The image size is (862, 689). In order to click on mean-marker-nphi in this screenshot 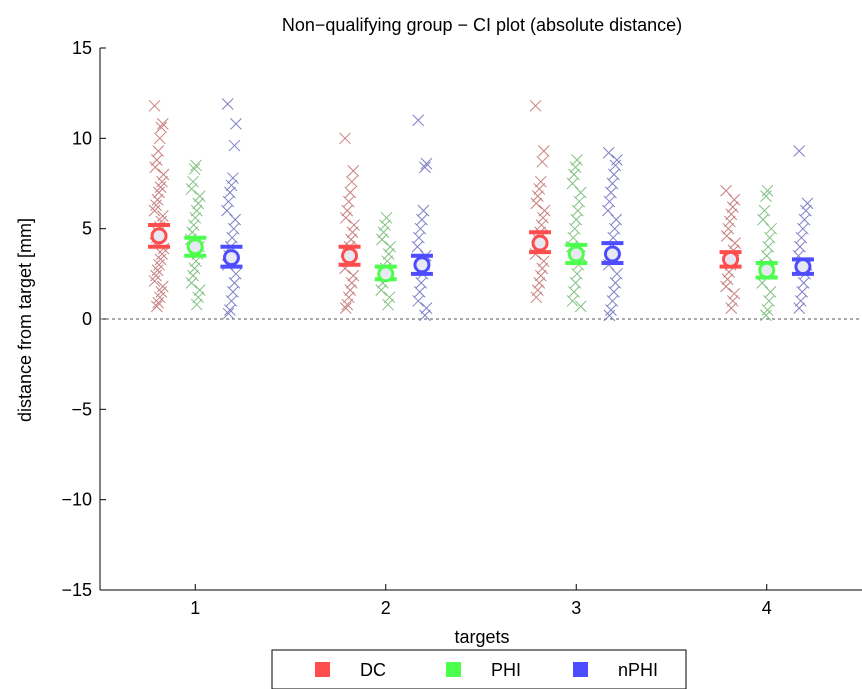, I will do `click(422, 265)`.